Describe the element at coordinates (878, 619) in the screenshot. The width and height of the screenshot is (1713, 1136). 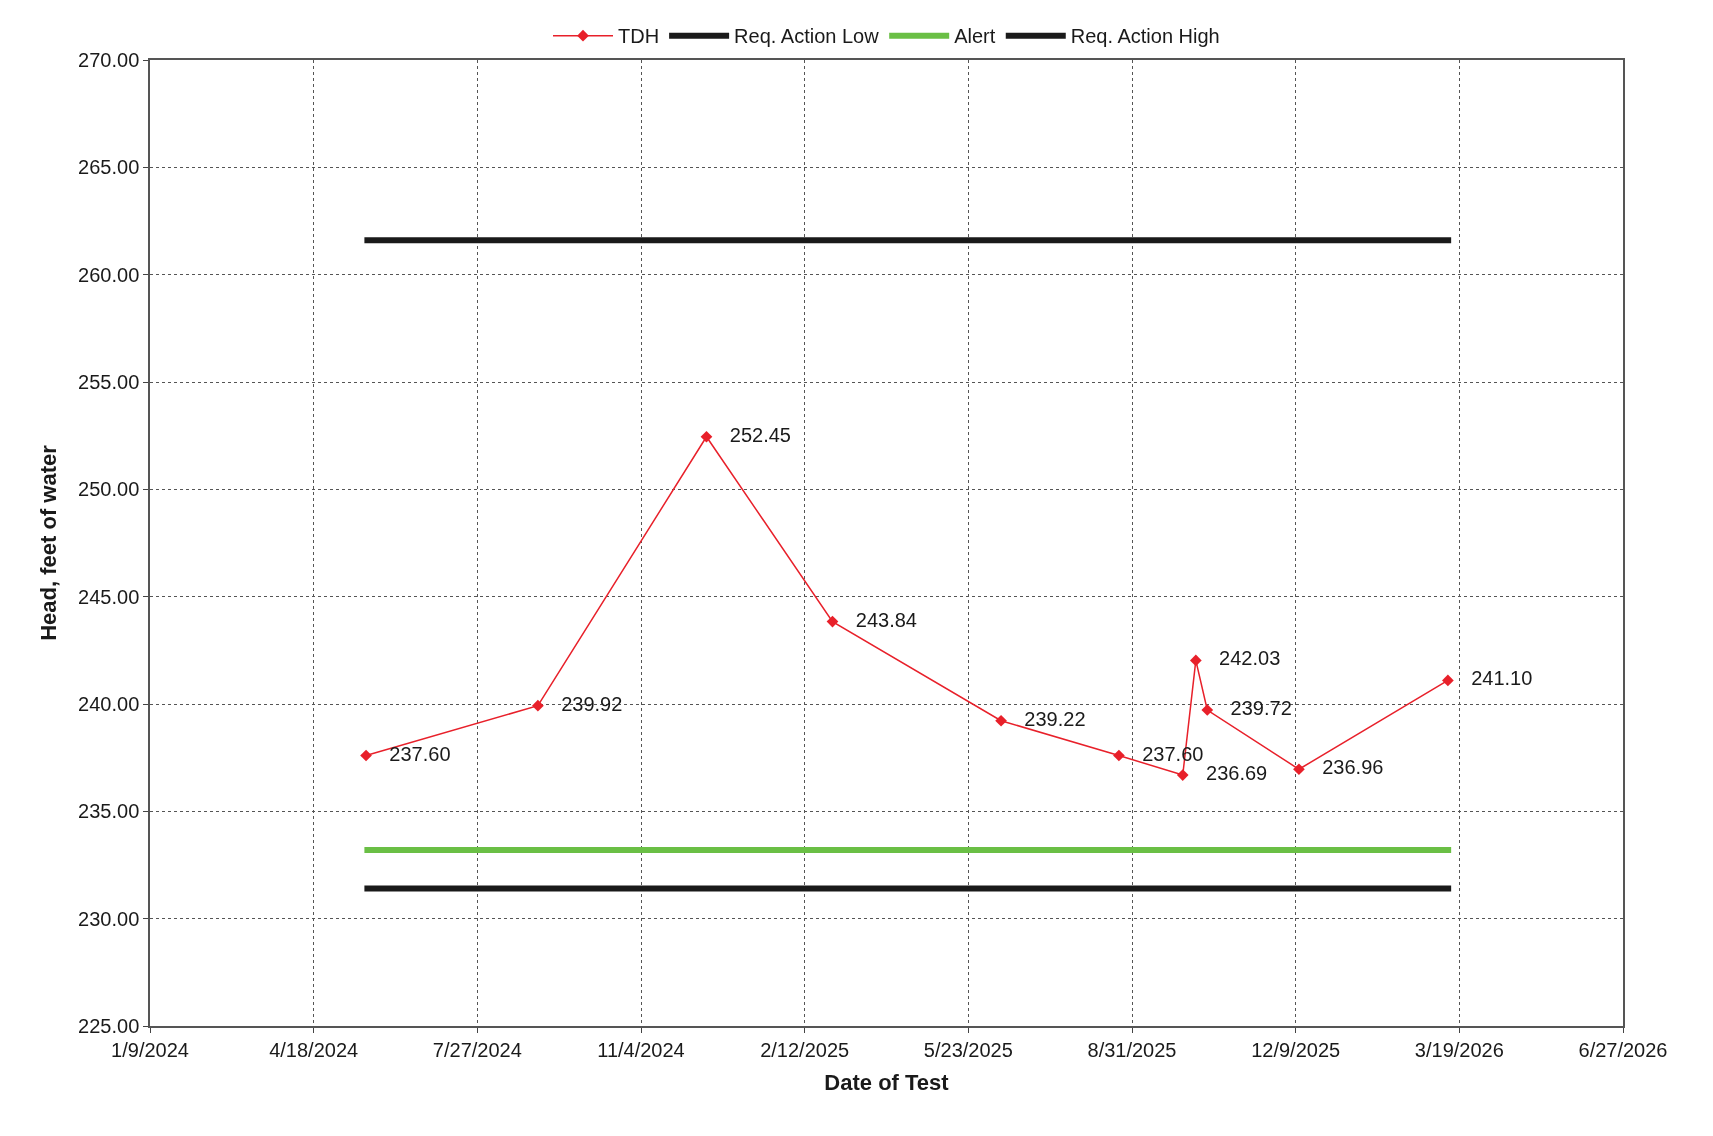
I see `data-label: 243.84` at that location.